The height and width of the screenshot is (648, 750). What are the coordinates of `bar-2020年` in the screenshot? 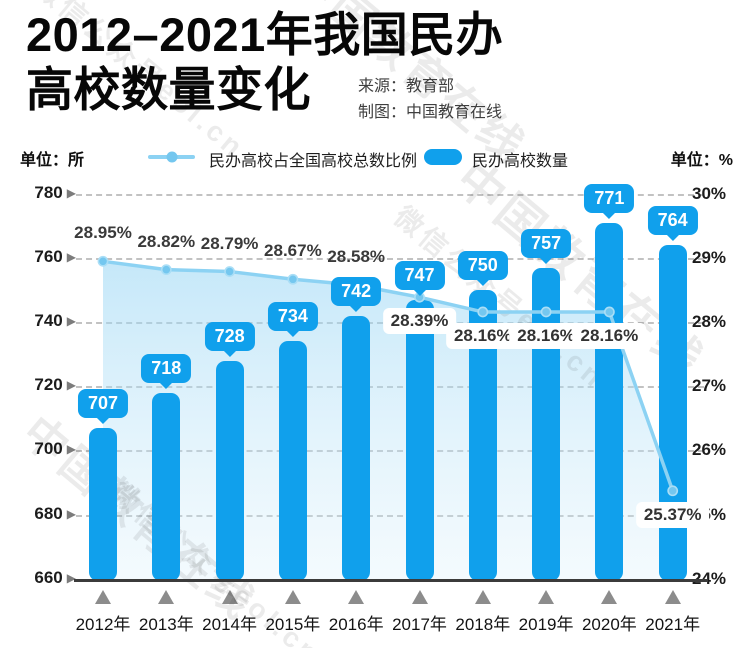 It's located at (609, 401).